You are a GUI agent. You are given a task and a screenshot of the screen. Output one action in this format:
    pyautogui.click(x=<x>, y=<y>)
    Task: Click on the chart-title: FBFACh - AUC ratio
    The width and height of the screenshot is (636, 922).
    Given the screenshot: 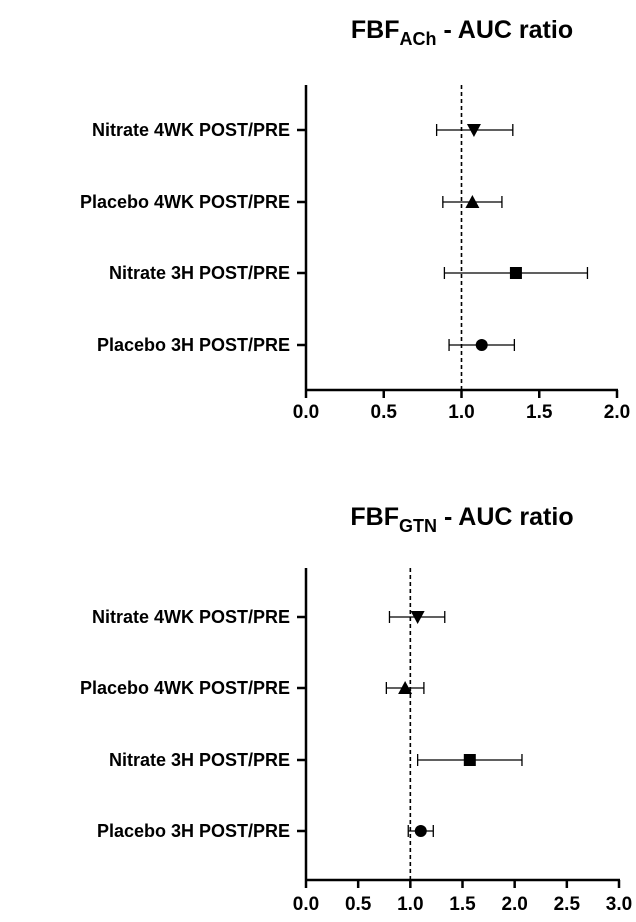 What is the action you would take?
    pyautogui.click(x=462, y=32)
    